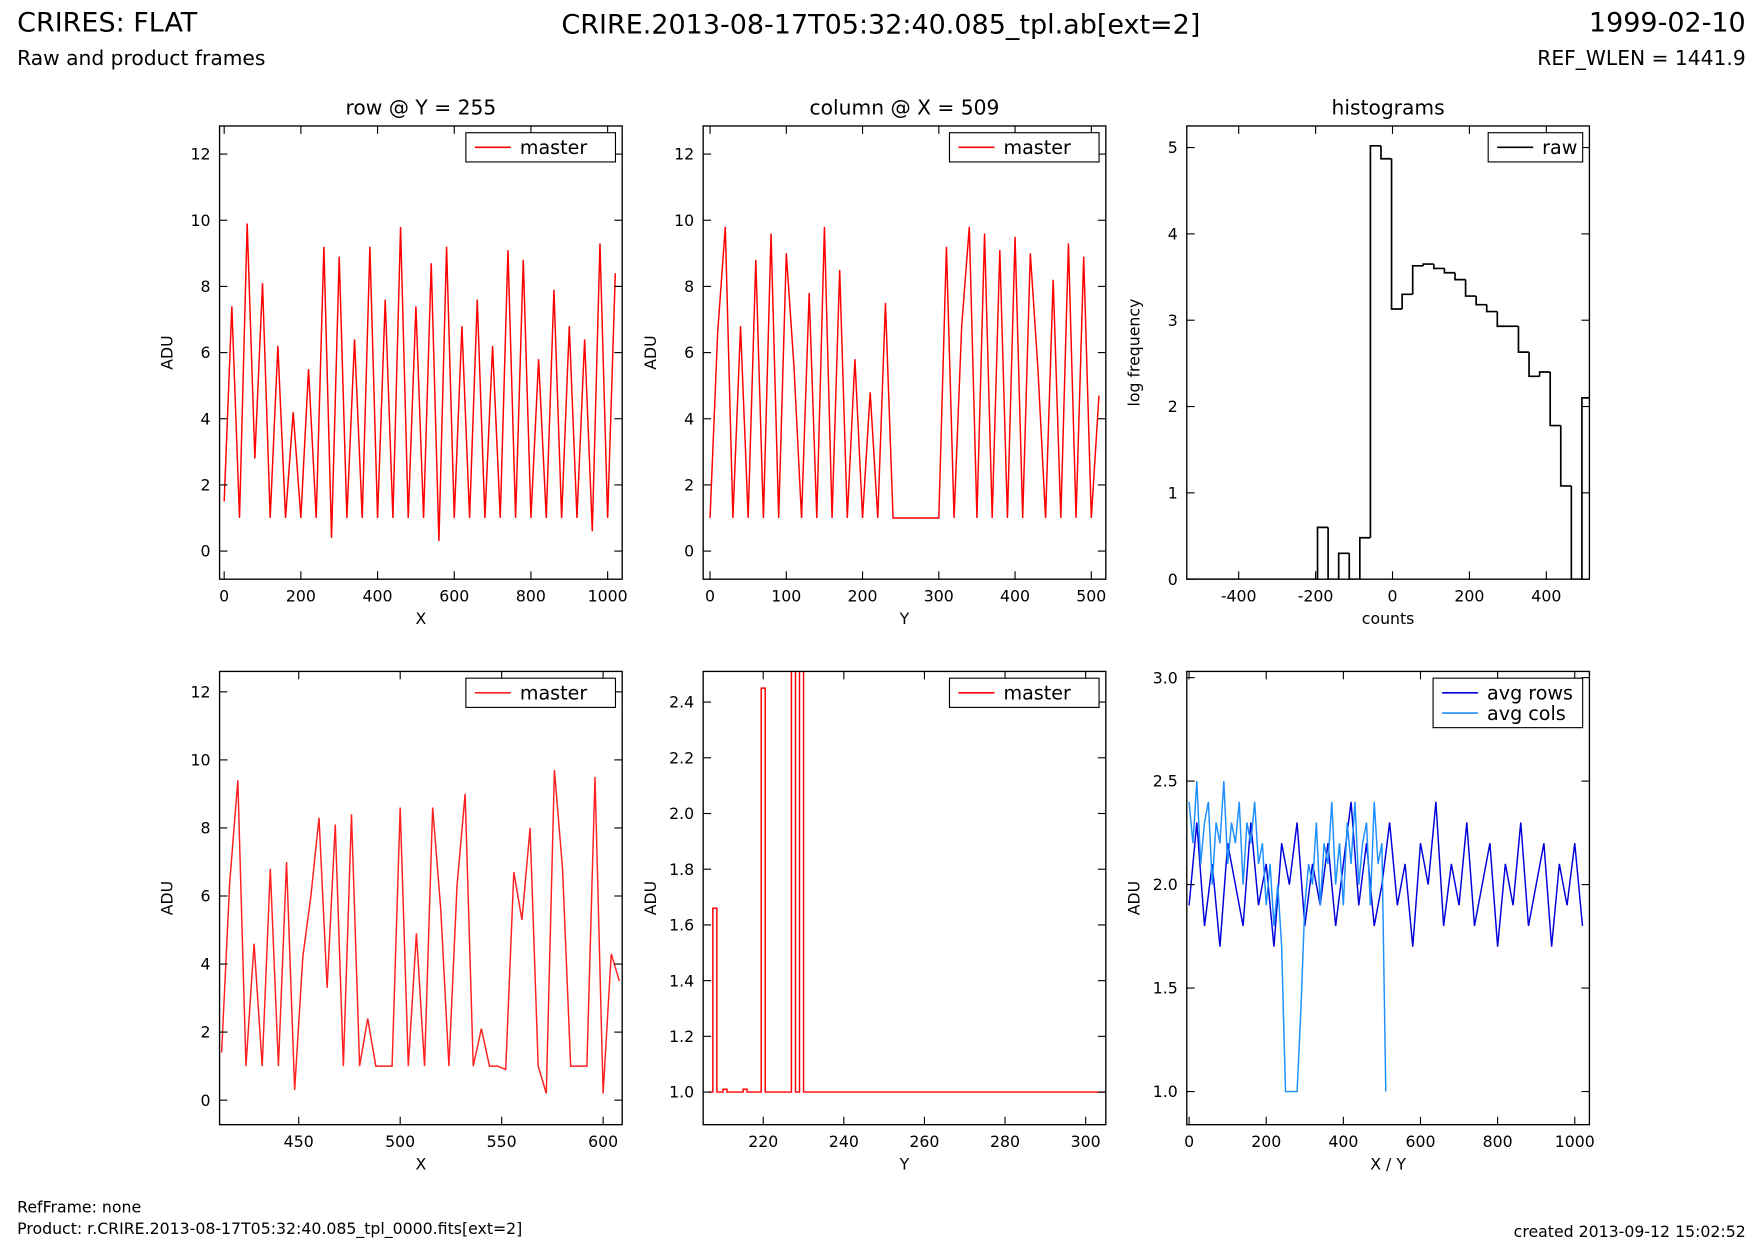 The width and height of the screenshot is (1755, 1245). I want to click on x-tick-label: 1000, so click(1575, 1141).